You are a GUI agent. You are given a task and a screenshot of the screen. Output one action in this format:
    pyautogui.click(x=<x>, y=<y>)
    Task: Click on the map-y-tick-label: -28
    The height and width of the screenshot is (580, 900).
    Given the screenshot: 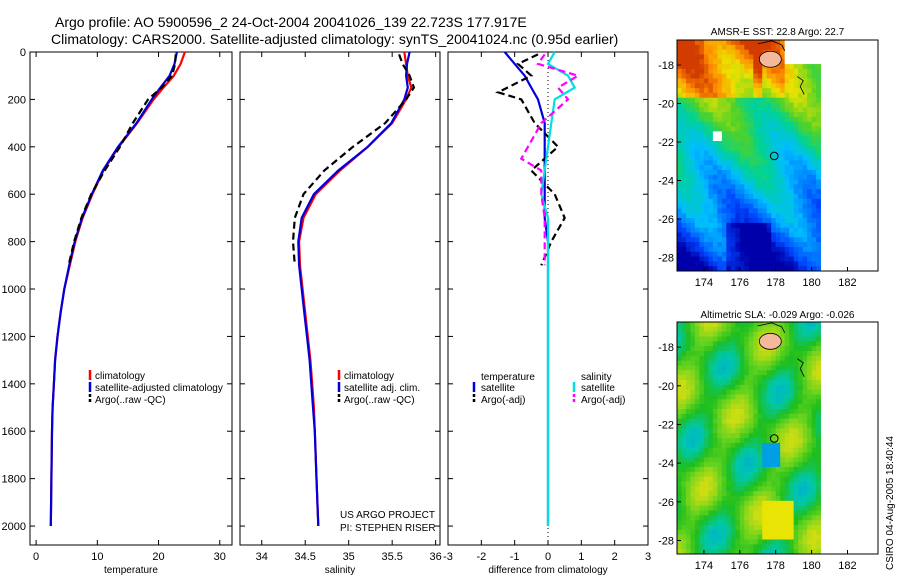 What is the action you would take?
    pyautogui.click(x=666, y=541)
    